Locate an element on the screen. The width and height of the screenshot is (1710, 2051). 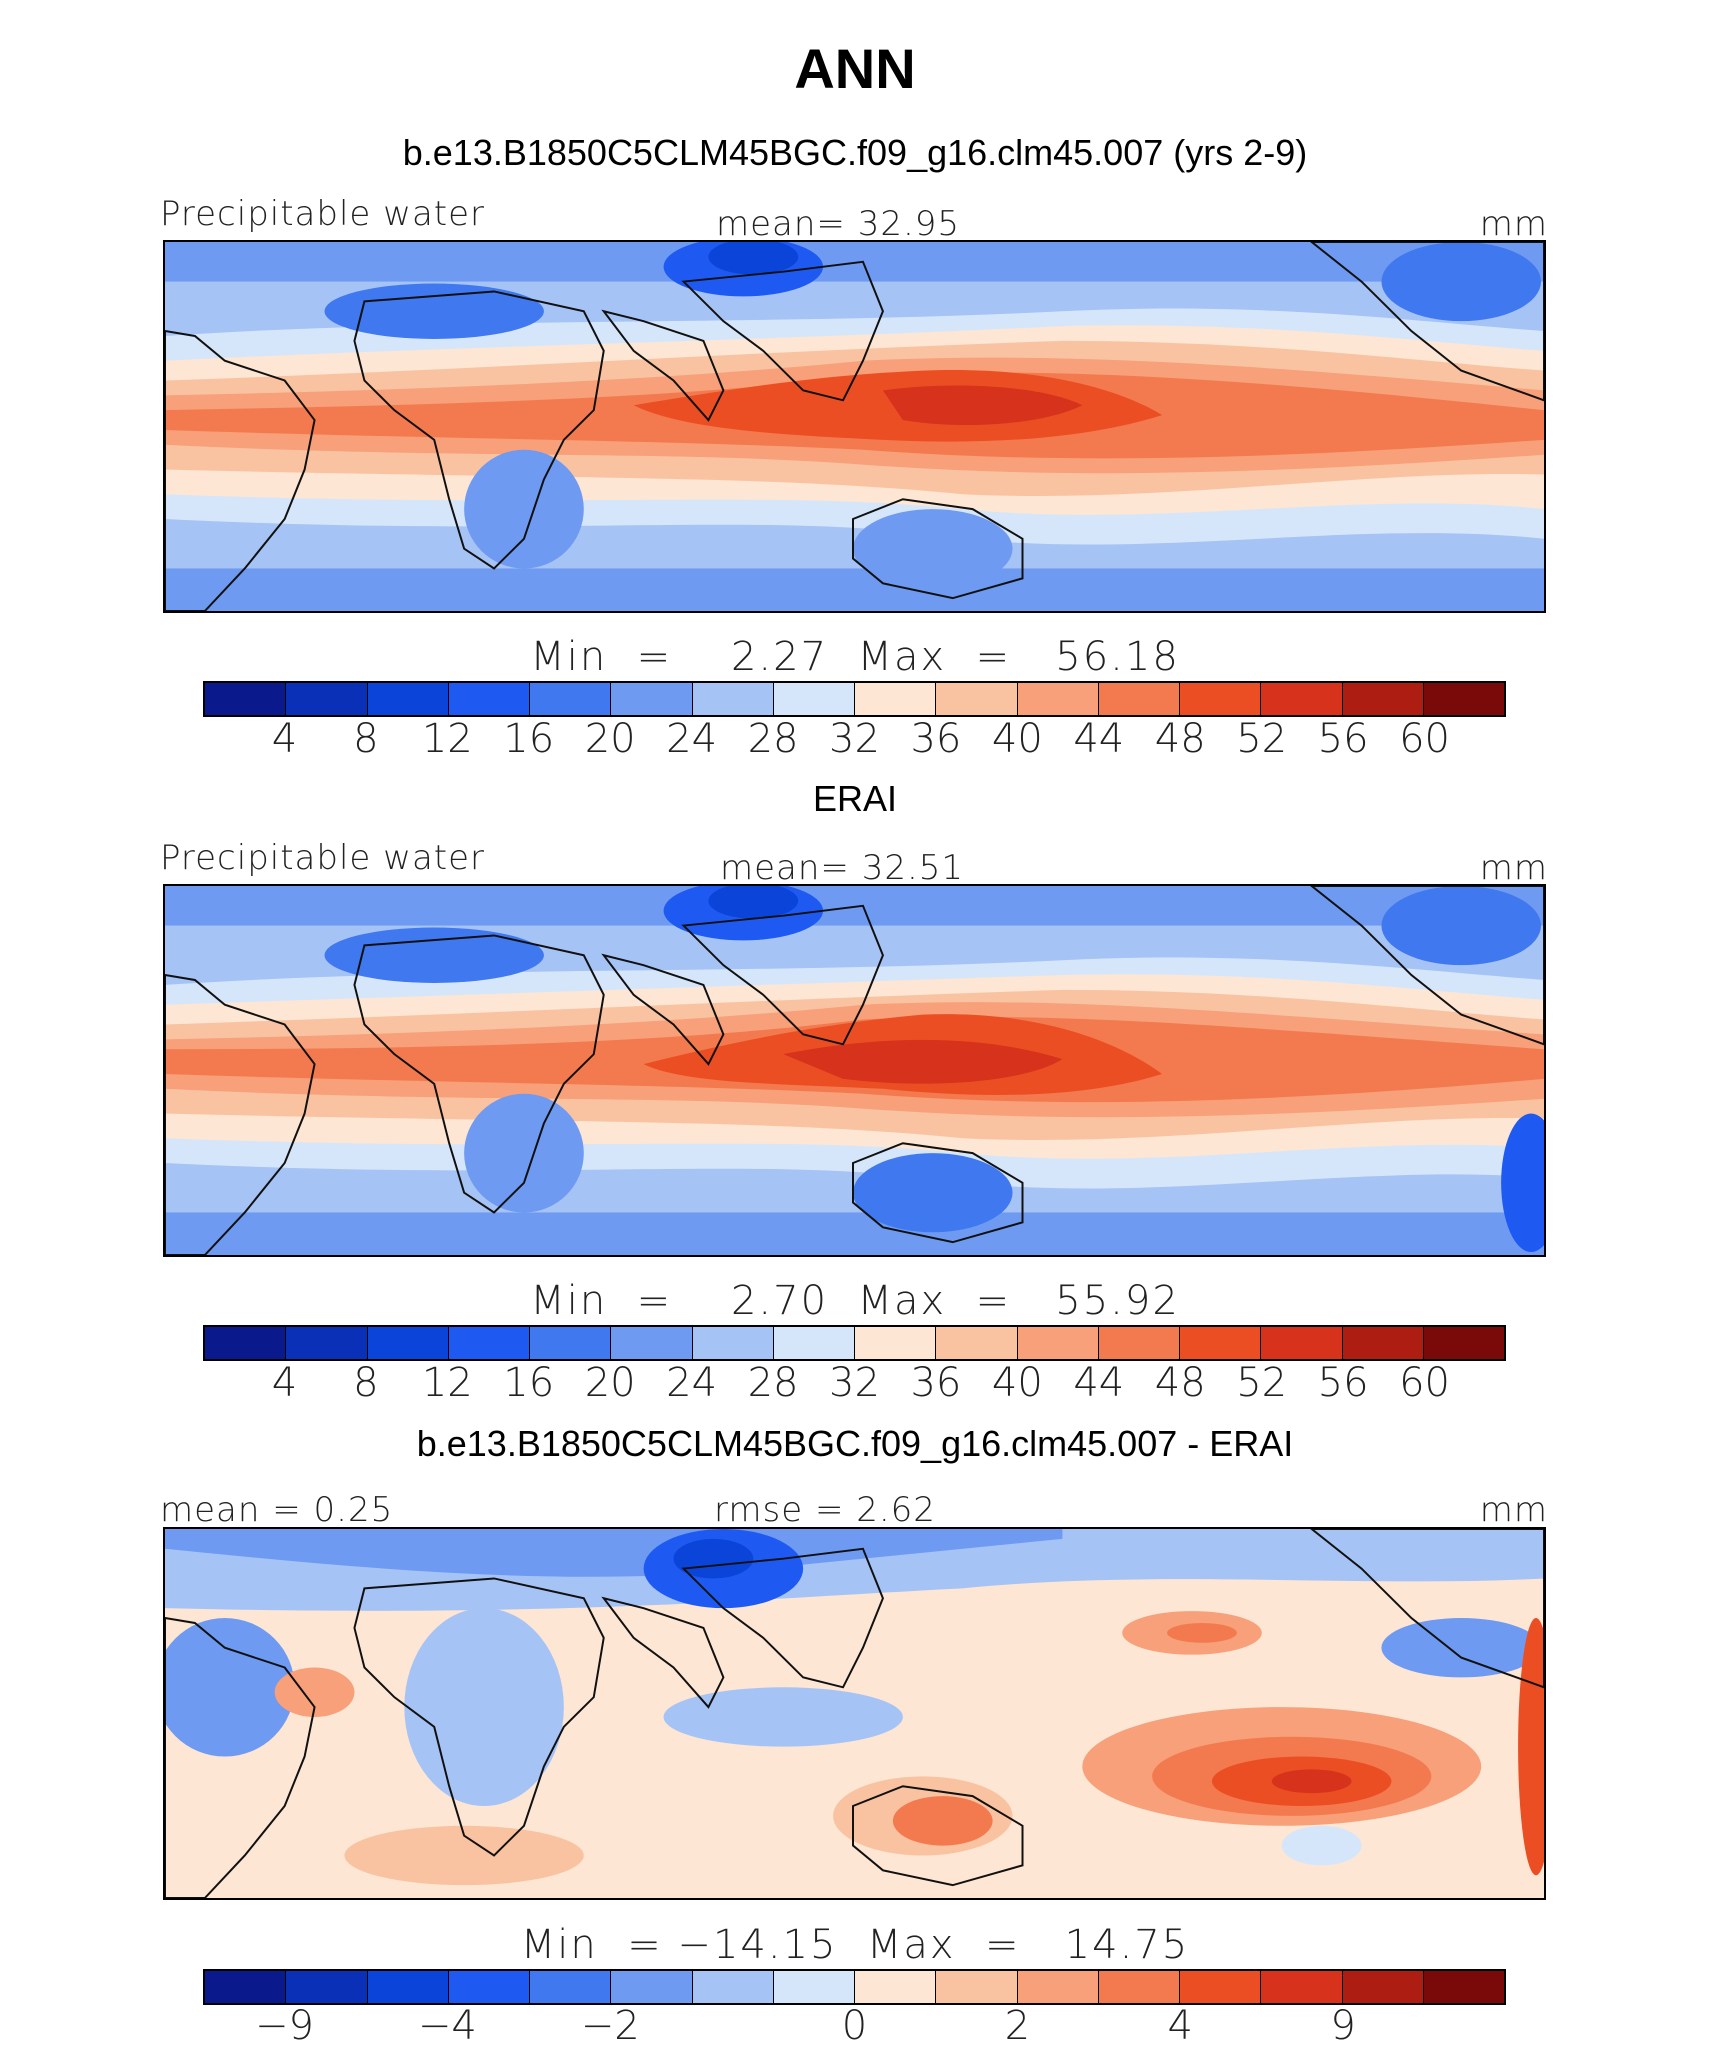
panel3-map is located at coordinates (854, 1713).